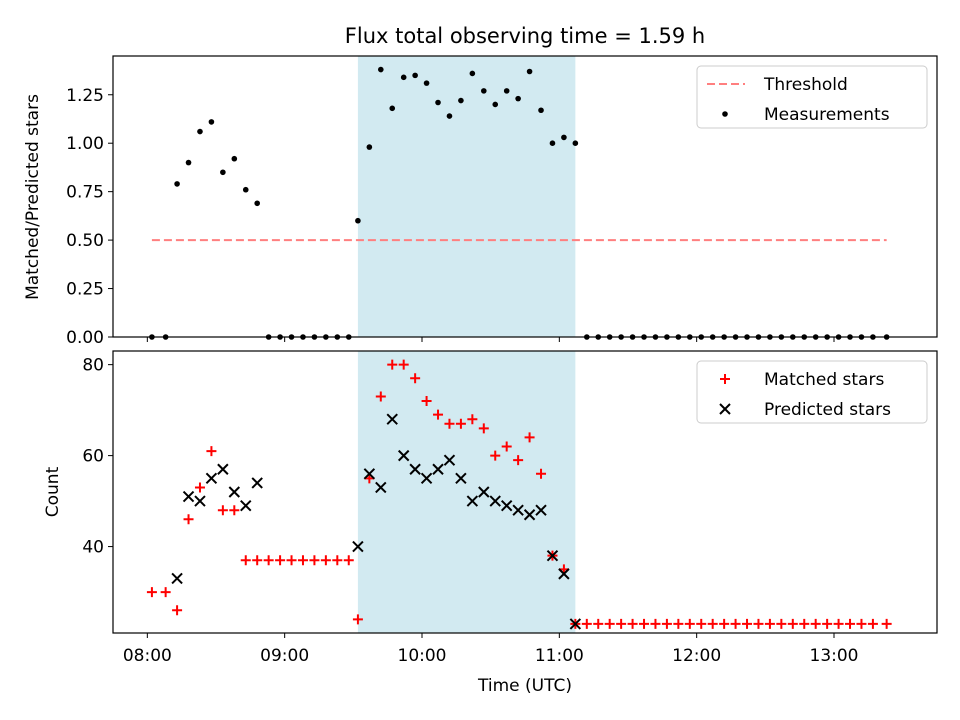  I want to click on bottom-xlabel: Time (UTC), so click(524, 686).